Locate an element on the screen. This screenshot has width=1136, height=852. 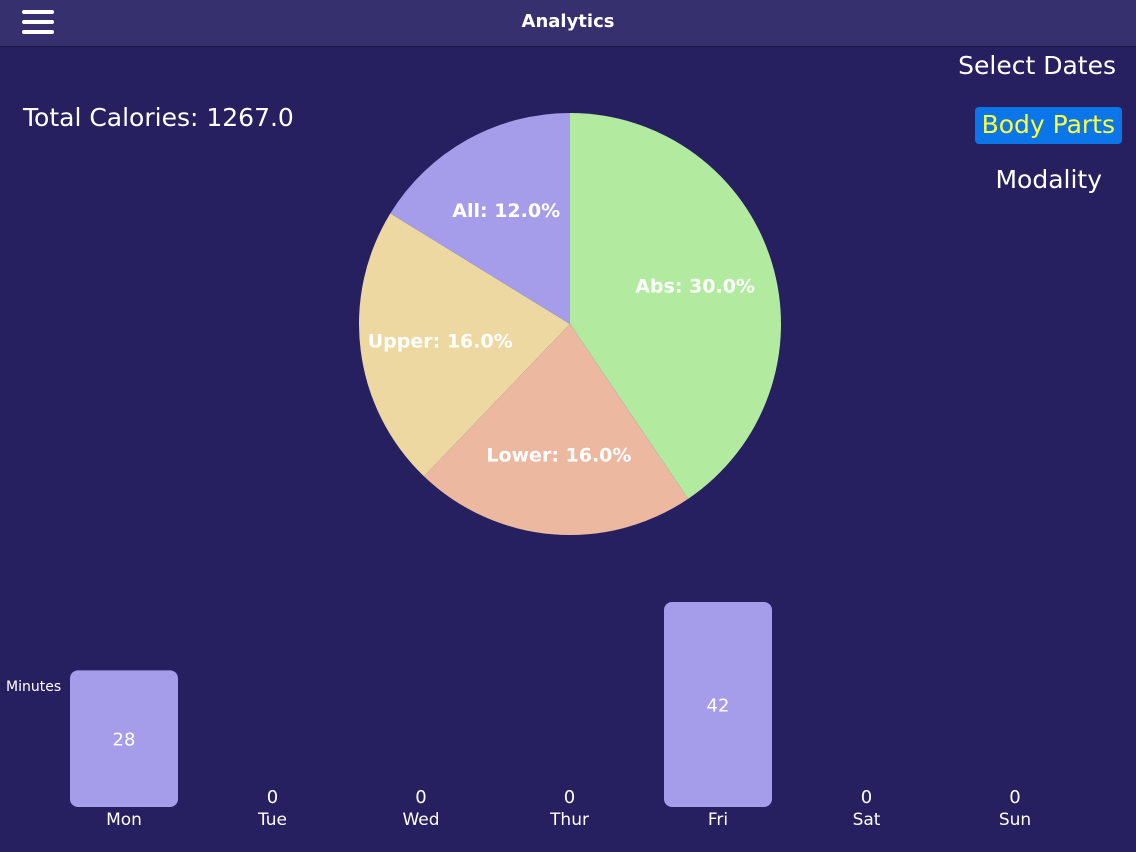
pie-slice-label: All: 12.0% is located at coordinates (506, 211).